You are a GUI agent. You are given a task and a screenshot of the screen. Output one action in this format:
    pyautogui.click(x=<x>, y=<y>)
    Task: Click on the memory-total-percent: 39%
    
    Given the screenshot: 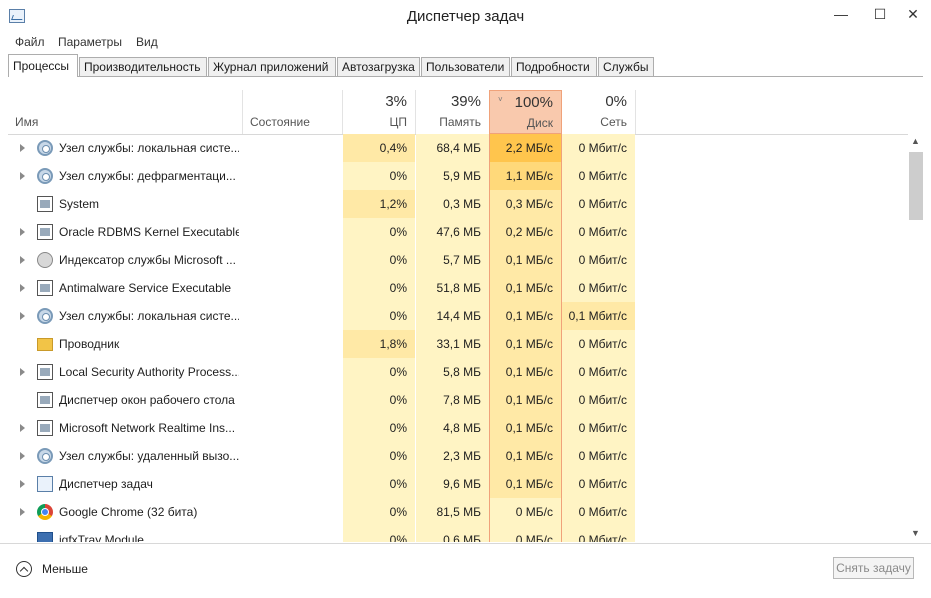 What is the action you would take?
    pyautogui.click(x=465, y=101)
    